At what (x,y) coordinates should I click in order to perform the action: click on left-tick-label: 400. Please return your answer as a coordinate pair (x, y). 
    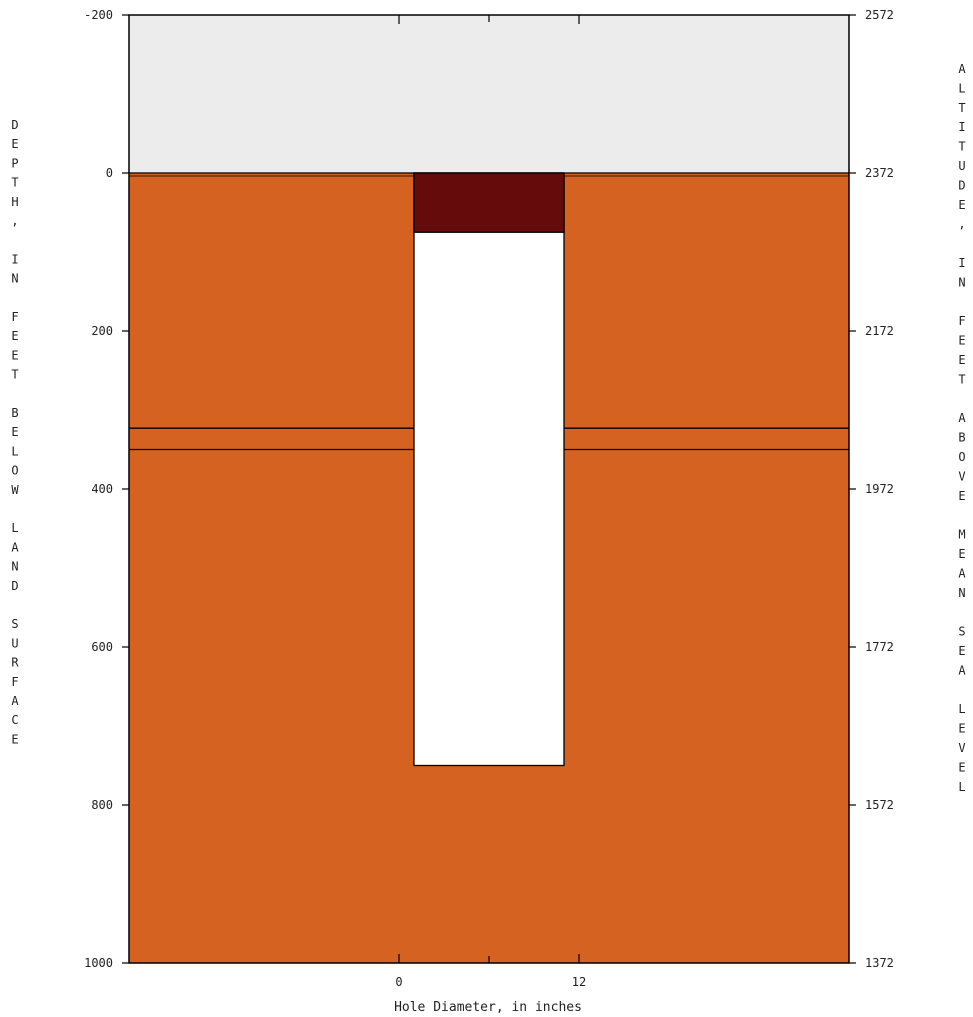
    Looking at the image, I should click on (102, 489).